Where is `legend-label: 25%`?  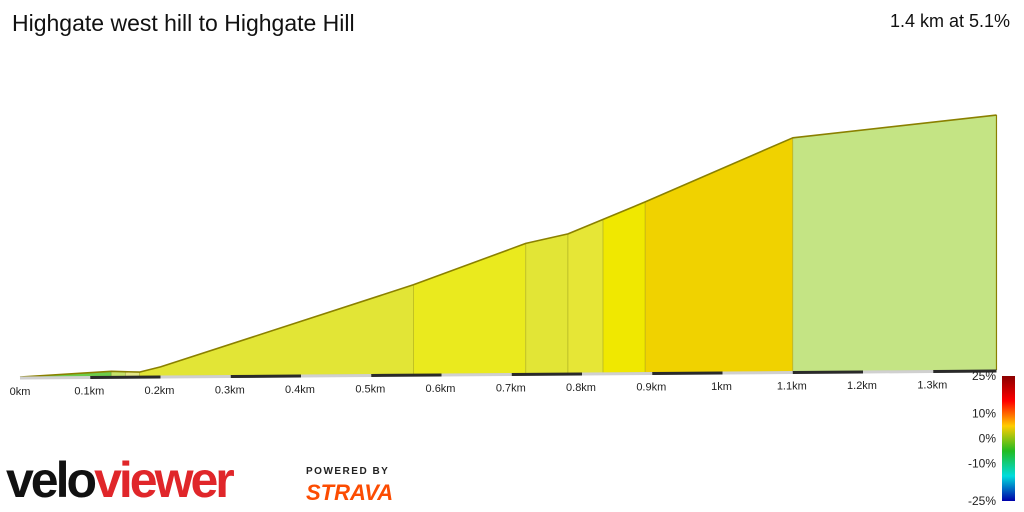 legend-label: 25% is located at coordinates (984, 376).